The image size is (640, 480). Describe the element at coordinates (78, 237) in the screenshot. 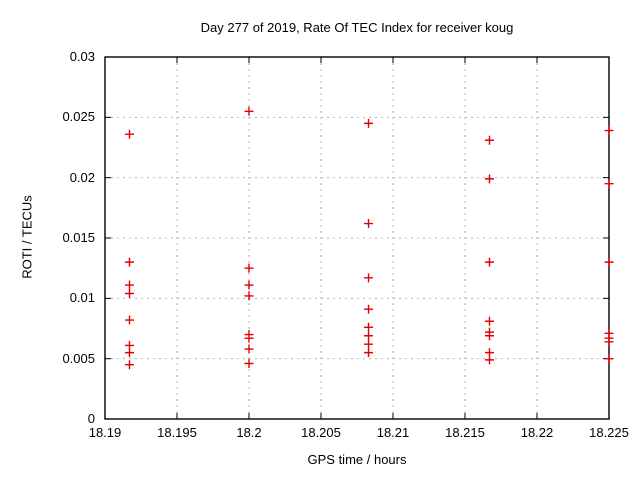

I see `y-tick-label: 0.015` at that location.